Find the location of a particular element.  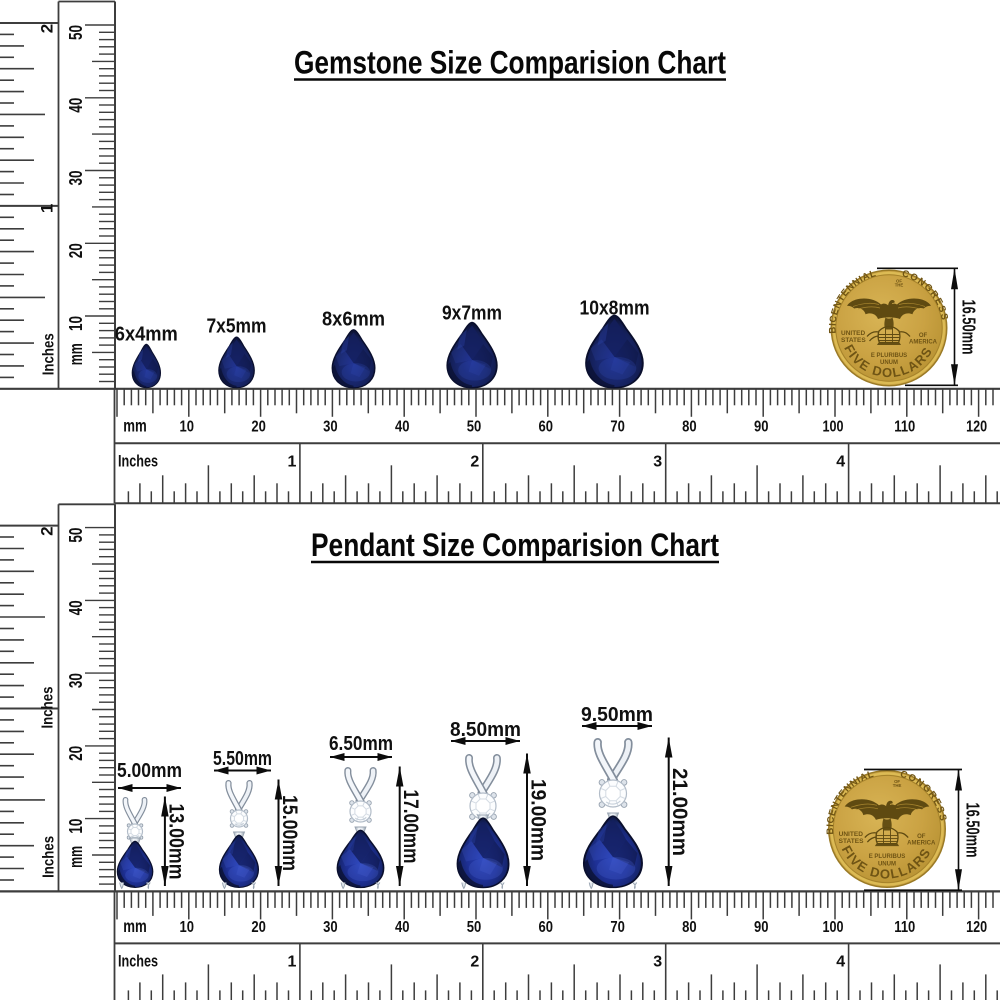

svg-text: 13.00mm is located at coordinates (175, 842).